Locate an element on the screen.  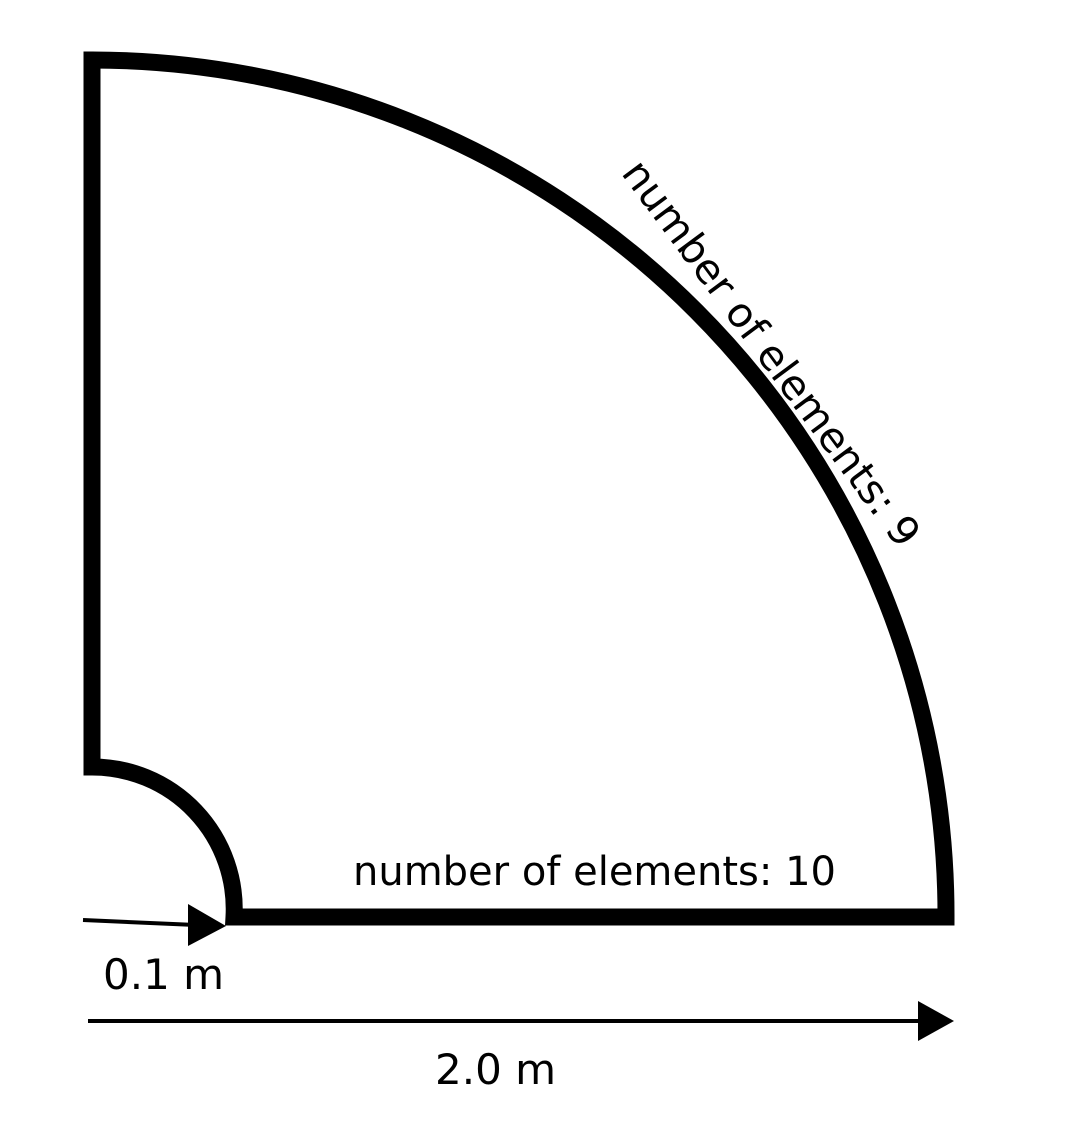
bottom-edge-elements-label: number of elements: 10 is located at coordinates (594, 872).